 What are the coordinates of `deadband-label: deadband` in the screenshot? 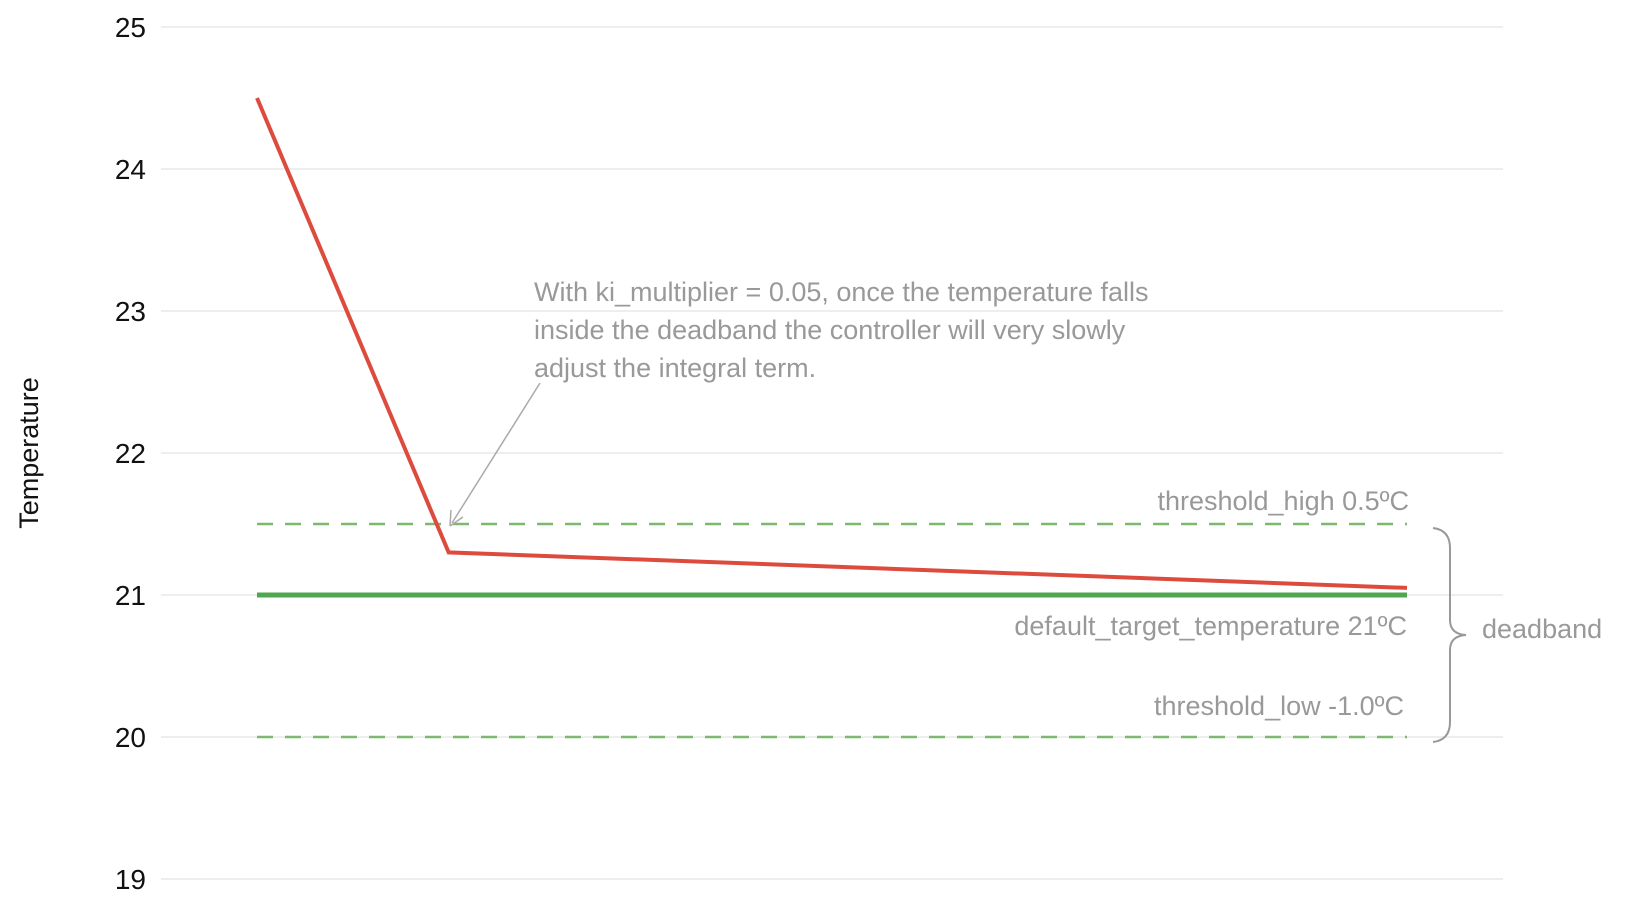 It's located at (1542, 629).